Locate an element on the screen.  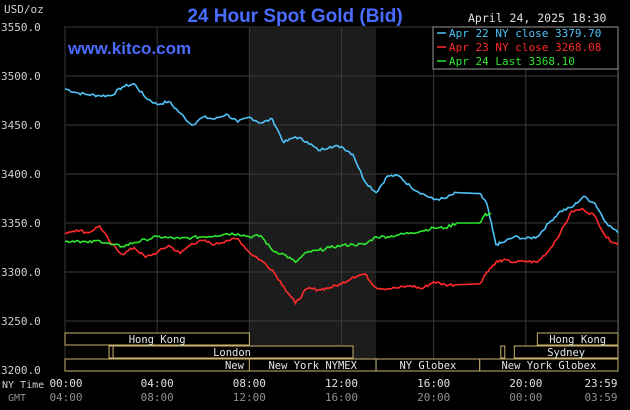
y-tick-label: 3500.0 is located at coordinates (21, 76).